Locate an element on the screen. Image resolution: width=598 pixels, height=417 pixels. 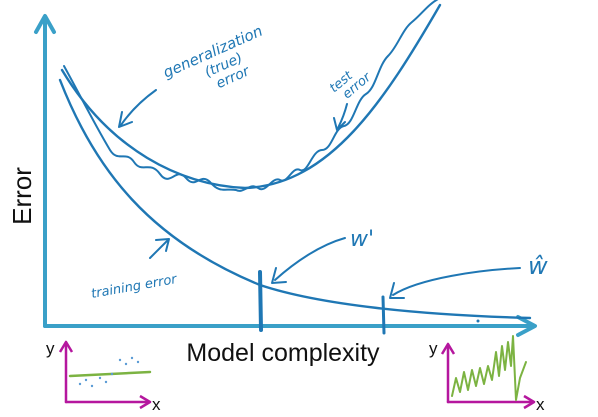
w-hat-pointer is located at coordinates (456, 281).